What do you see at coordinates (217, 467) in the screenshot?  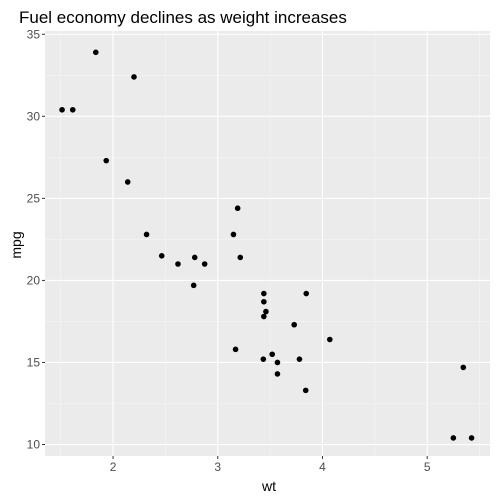 I see `x-tick-label: 3` at bounding box center [217, 467].